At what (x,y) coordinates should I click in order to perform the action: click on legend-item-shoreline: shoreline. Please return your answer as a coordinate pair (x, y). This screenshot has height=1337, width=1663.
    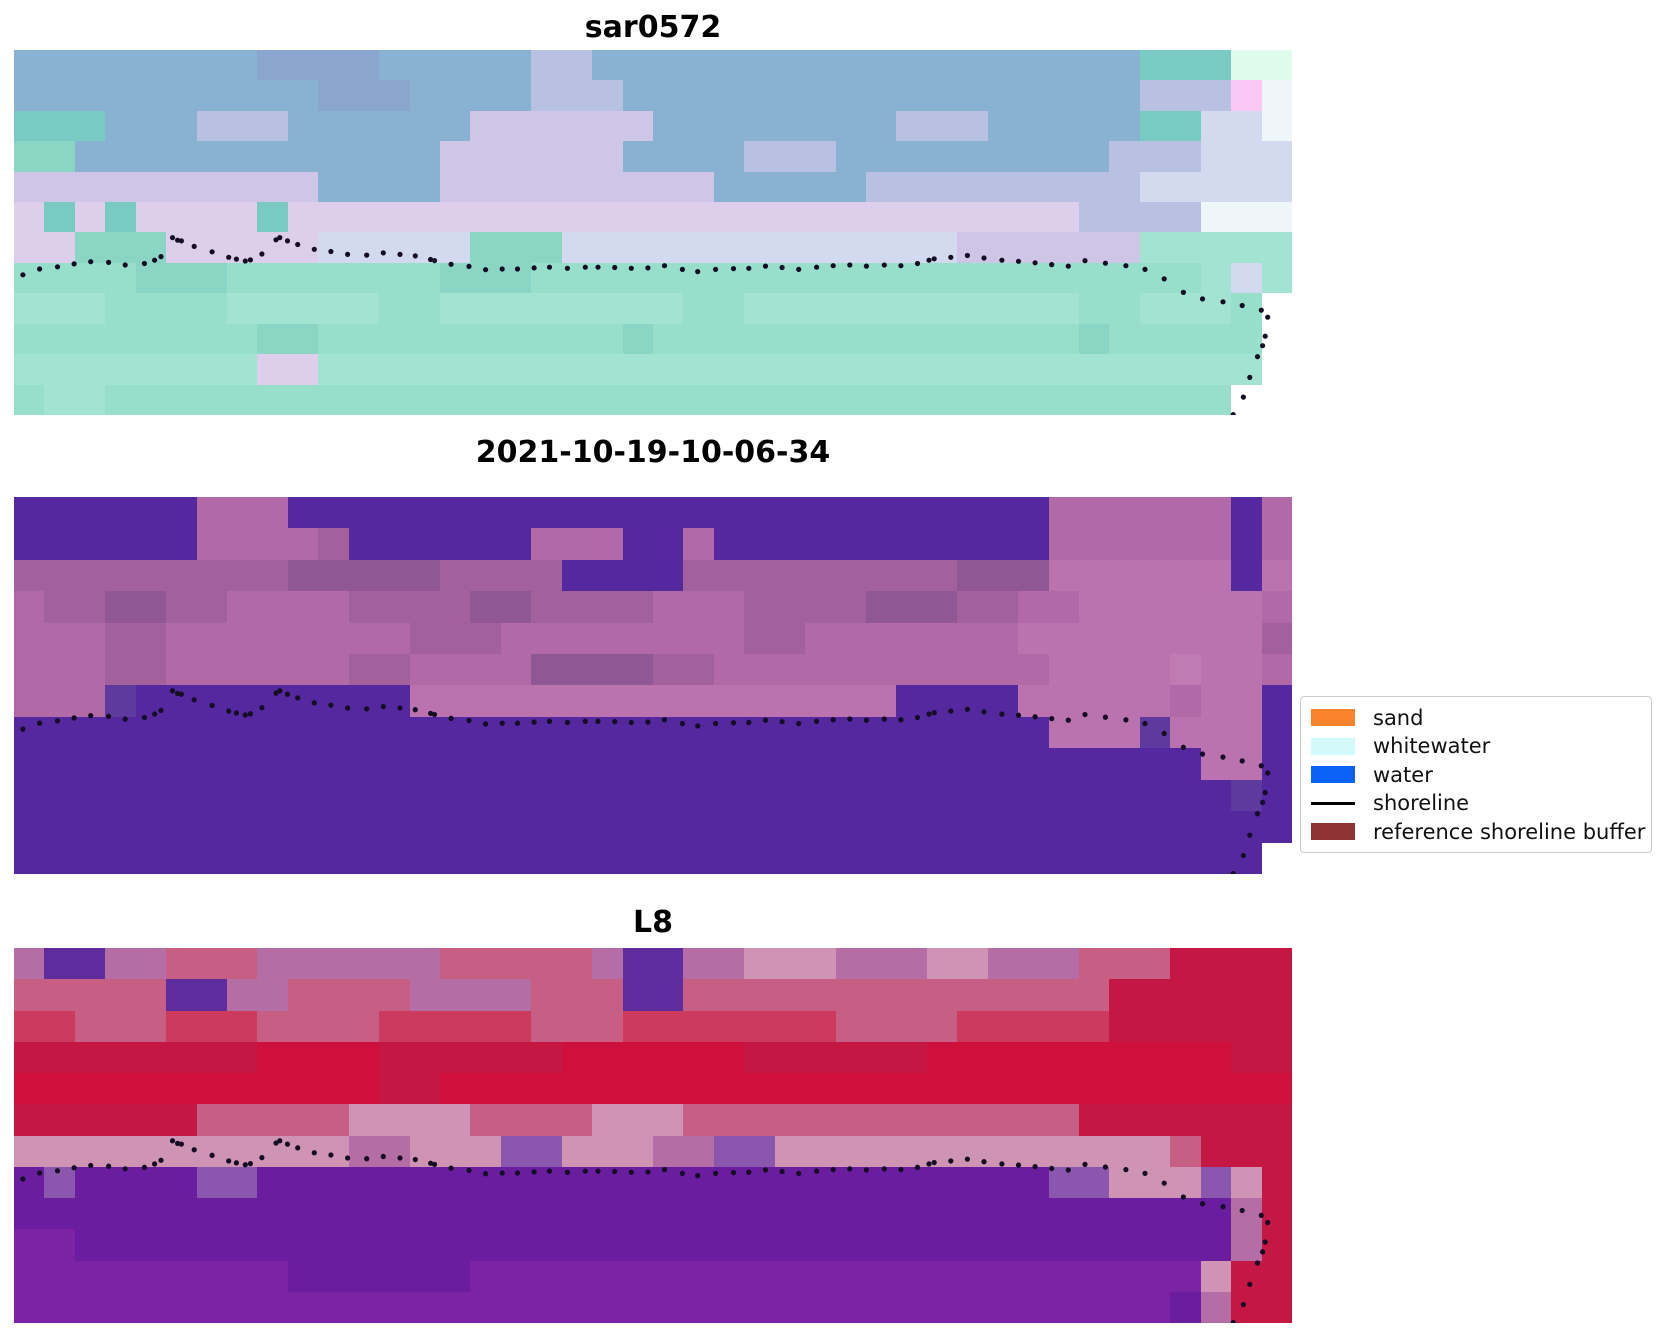
    Looking at the image, I should click on (1476, 803).